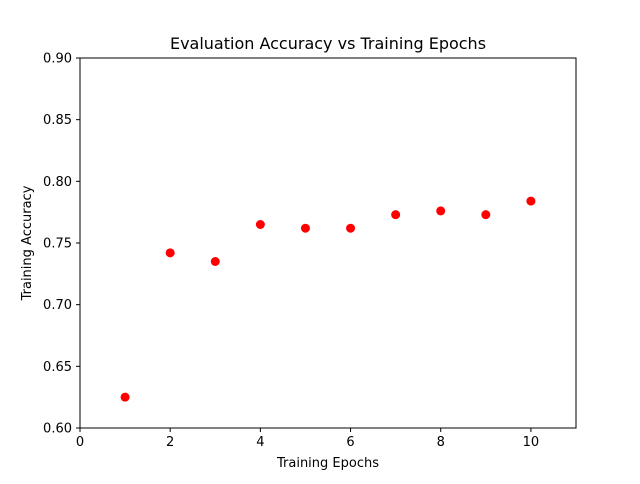 This screenshot has width=640, height=484. What do you see at coordinates (80, 442) in the screenshot?
I see `x-tick-label: 0` at bounding box center [80, 442].